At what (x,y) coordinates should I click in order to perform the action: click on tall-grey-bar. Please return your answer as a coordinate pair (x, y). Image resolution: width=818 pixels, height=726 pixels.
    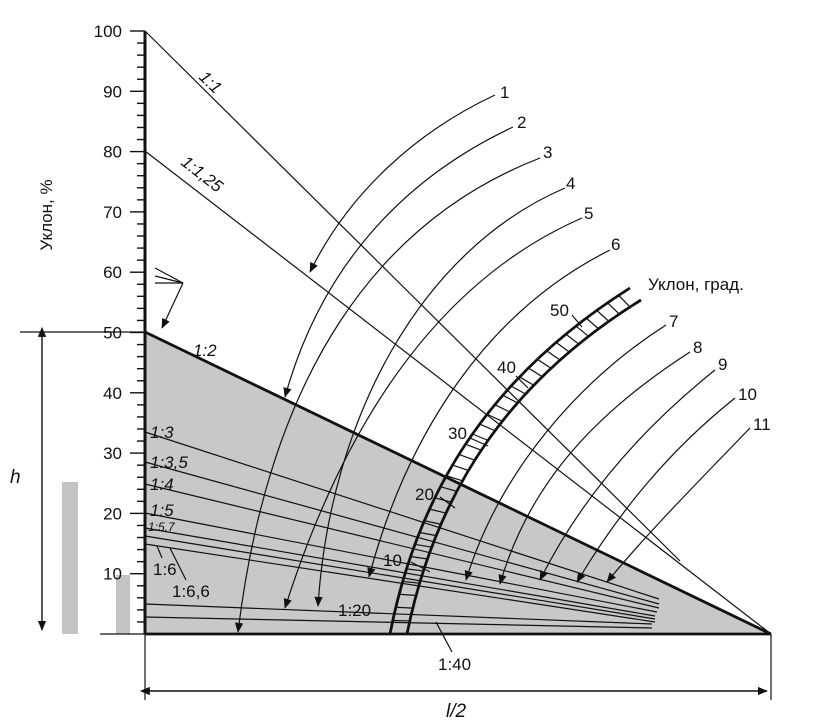
    Looking at the image, I should click on (70, 558).